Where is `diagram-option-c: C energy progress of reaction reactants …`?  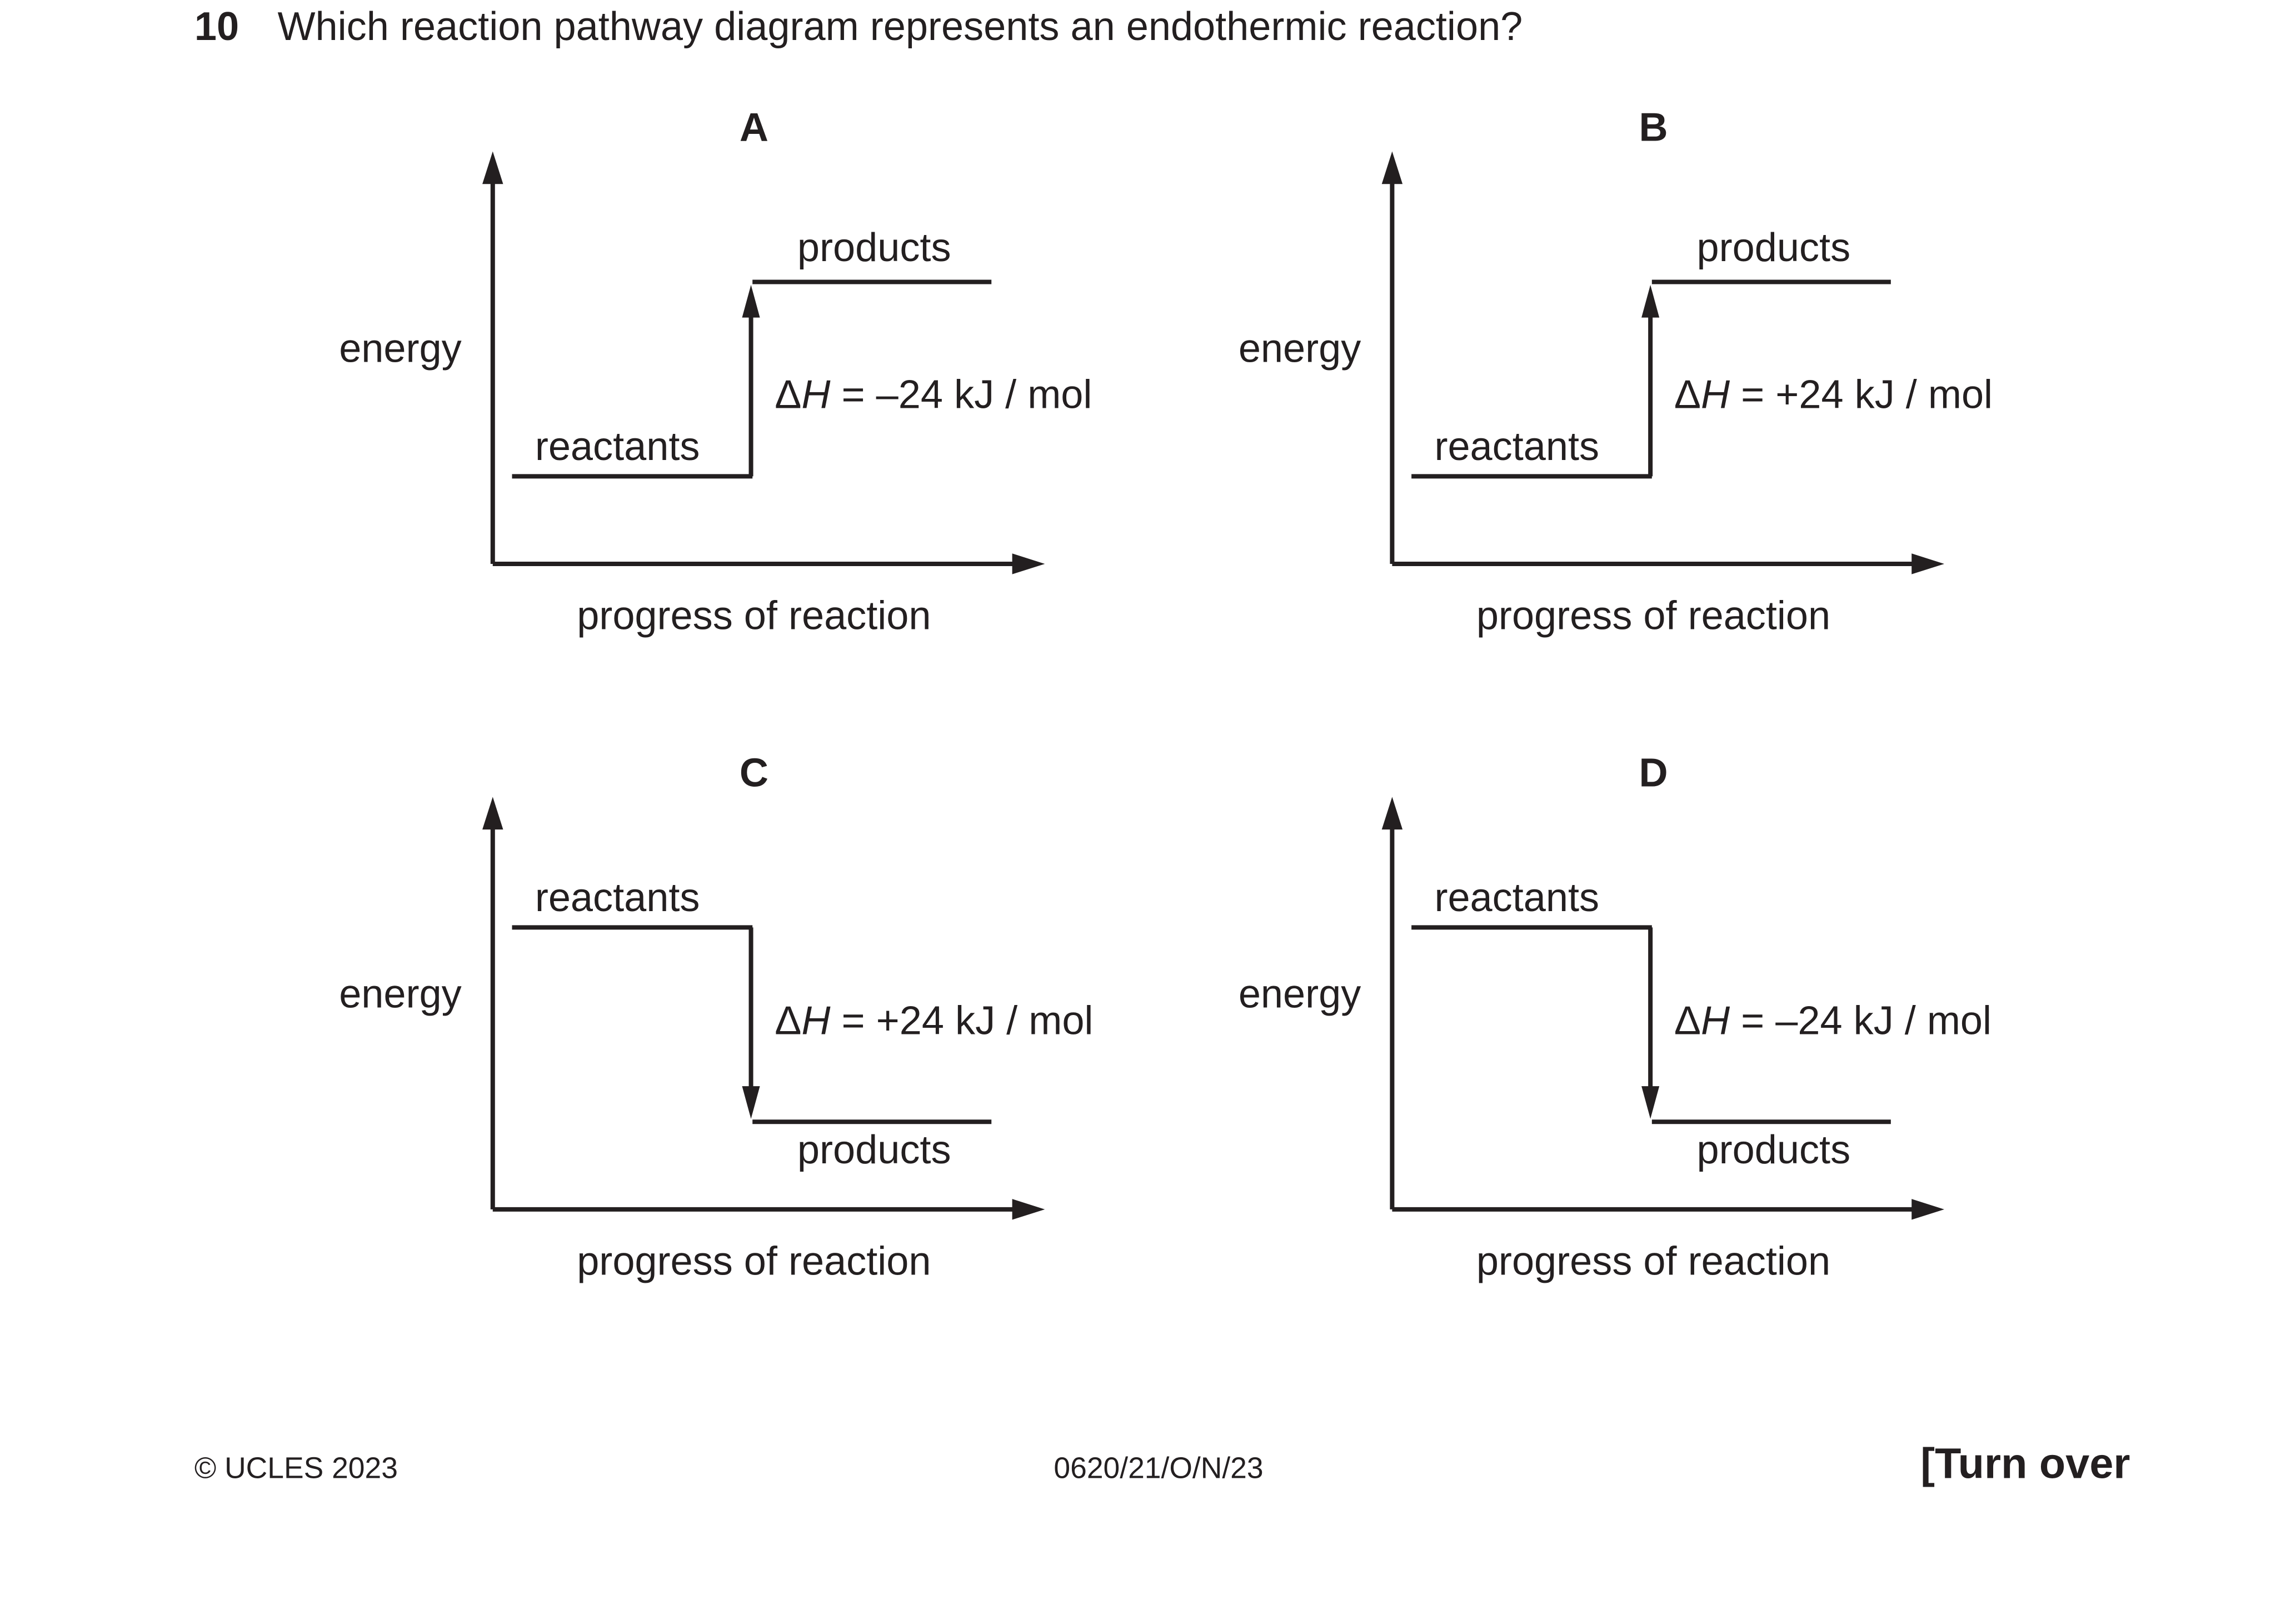 diagram-option-c: C energy progress of reaction reactants … is located at coordinates (716, 1017).